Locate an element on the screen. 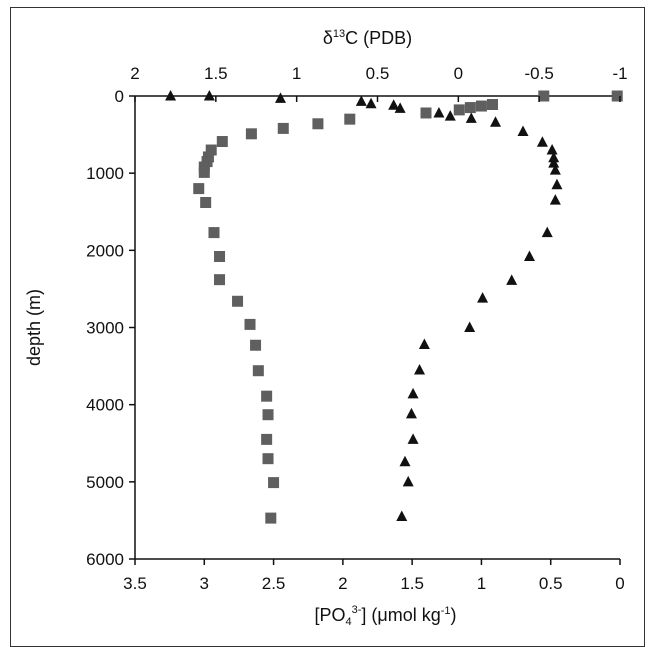 The width and height of the screenshot is (656, 647). x-top-tick-label: 1 is located at coordinates (296, 73).